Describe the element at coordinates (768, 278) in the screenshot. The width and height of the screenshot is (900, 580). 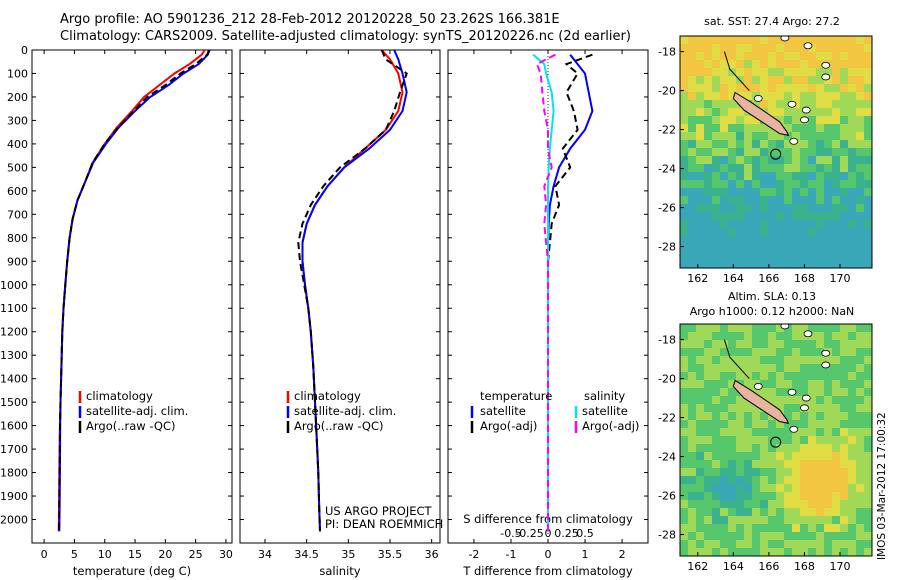
I see `map-x-tick-label: 166` at that location.